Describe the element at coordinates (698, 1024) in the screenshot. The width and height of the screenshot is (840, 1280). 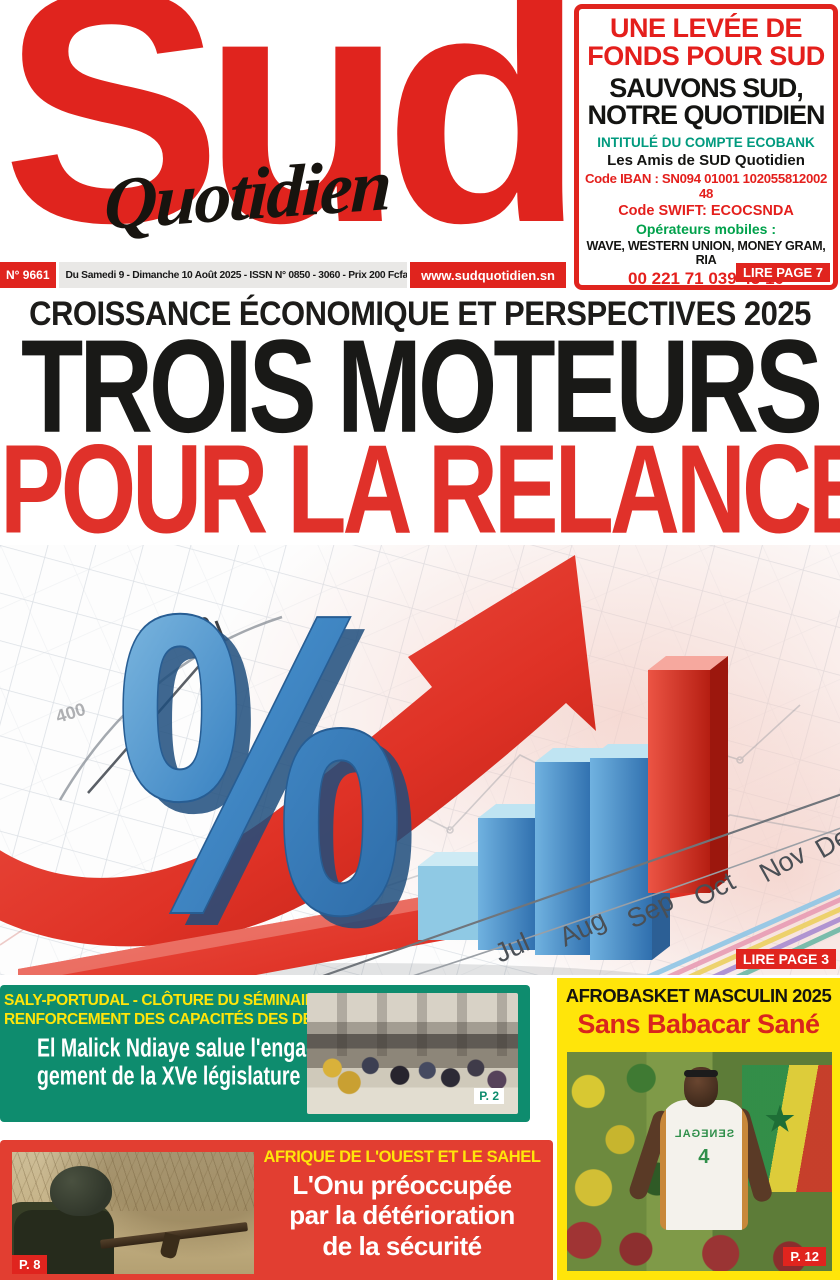
I see `afrobasket-headline: Sans Babacar Sané` at that location.